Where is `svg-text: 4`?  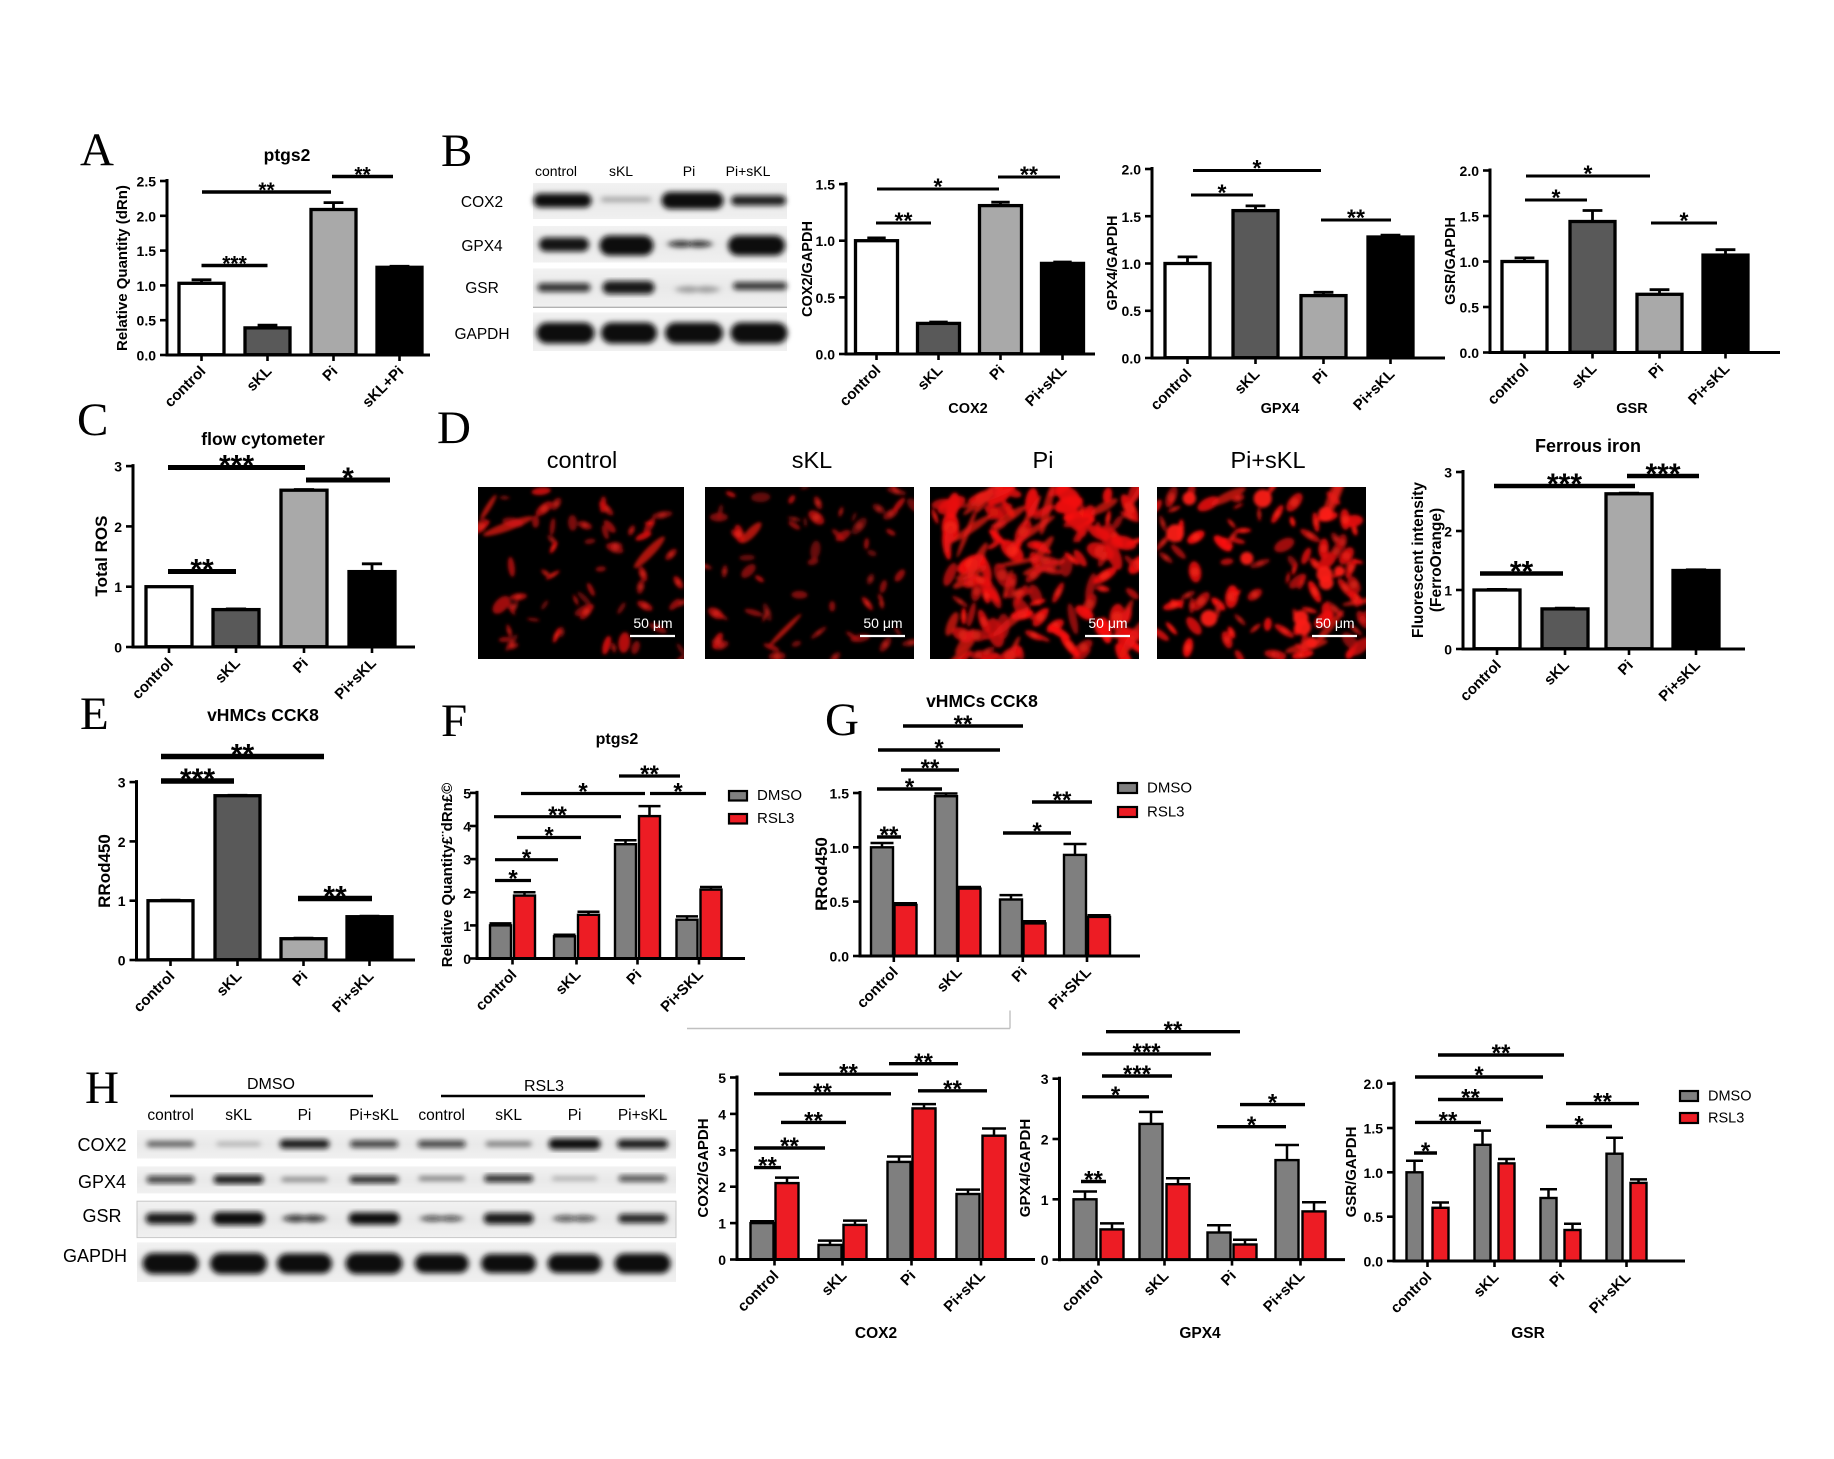
svg-text: 4 is located at coordinates (722, 1114).